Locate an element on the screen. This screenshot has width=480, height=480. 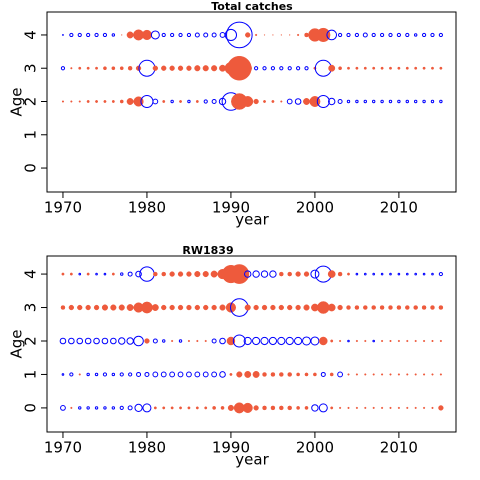
x-tick-label: 1970 is located at coordinates (63, 208).